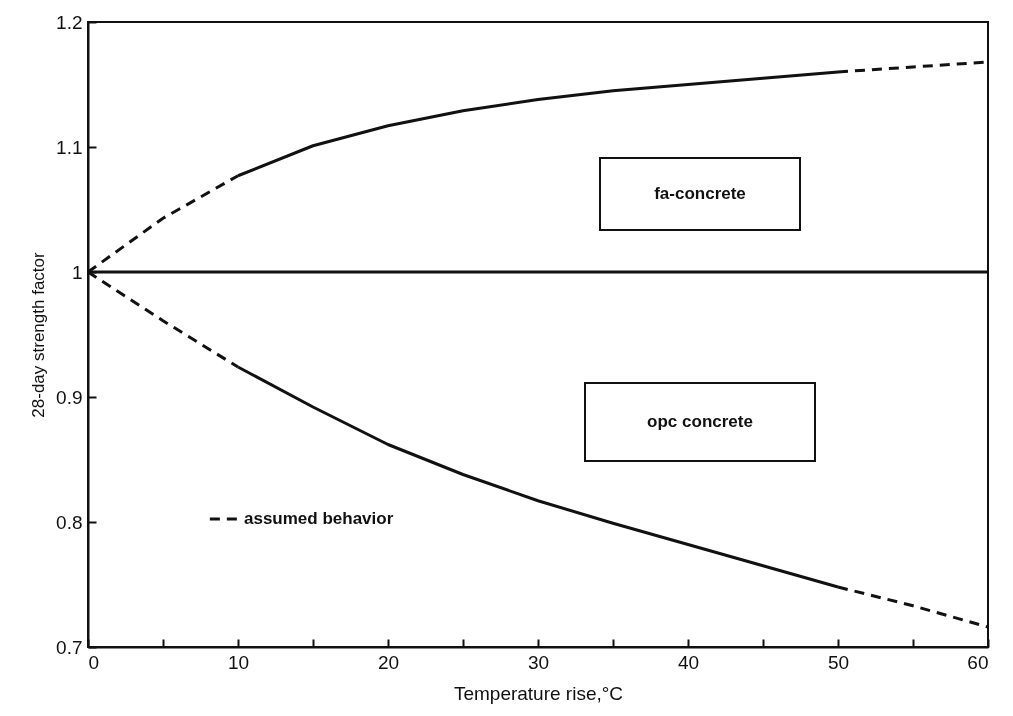  What do you see at coordinates (69, 522) in the screenshot?
I see `y-tick-label: 0.8` at bounding box center [69, 522].